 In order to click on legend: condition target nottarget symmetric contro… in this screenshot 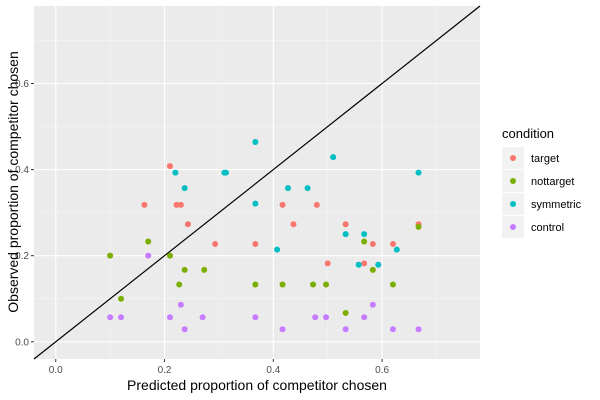, I will do `click(542, 182)`.